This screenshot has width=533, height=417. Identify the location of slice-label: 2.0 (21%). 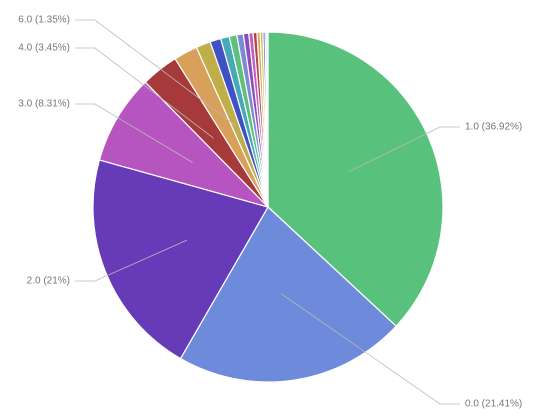
(48, 281).